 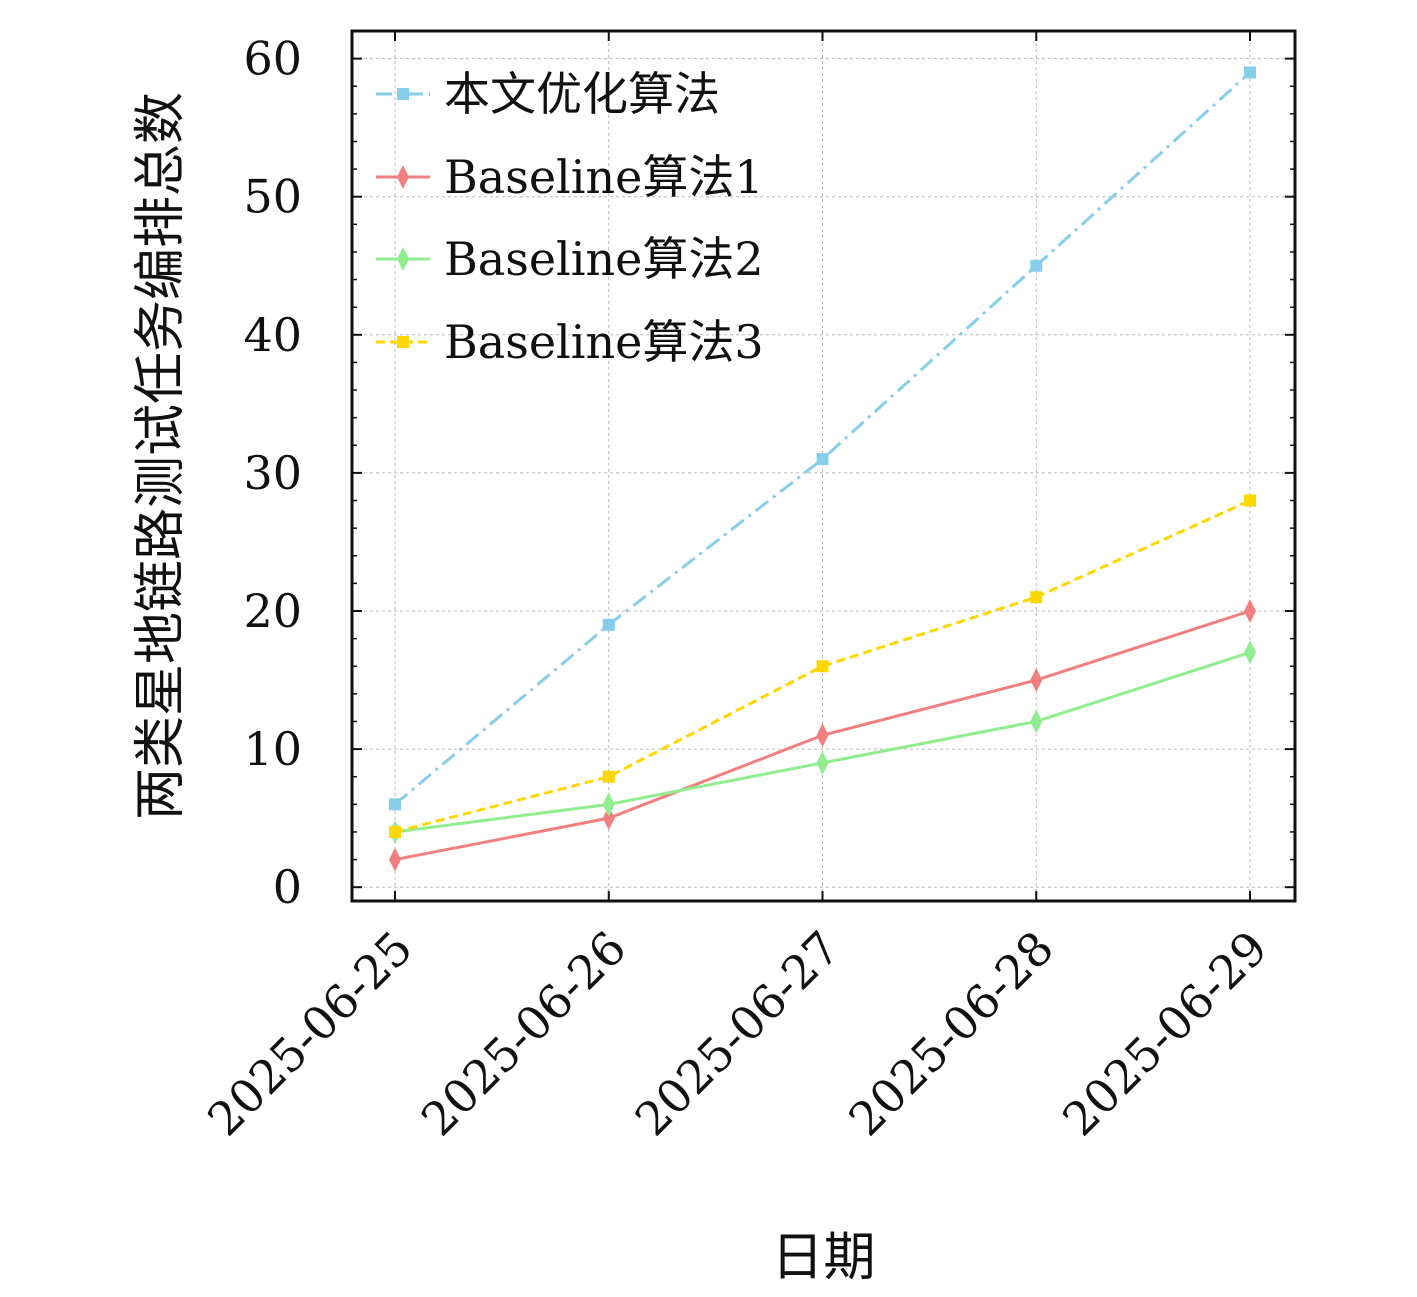 What do you see at coordinates (738, 1034) in the screenshot?
I see `x-tick-label: 2025-06-27` at bounding box center [738, 1034].